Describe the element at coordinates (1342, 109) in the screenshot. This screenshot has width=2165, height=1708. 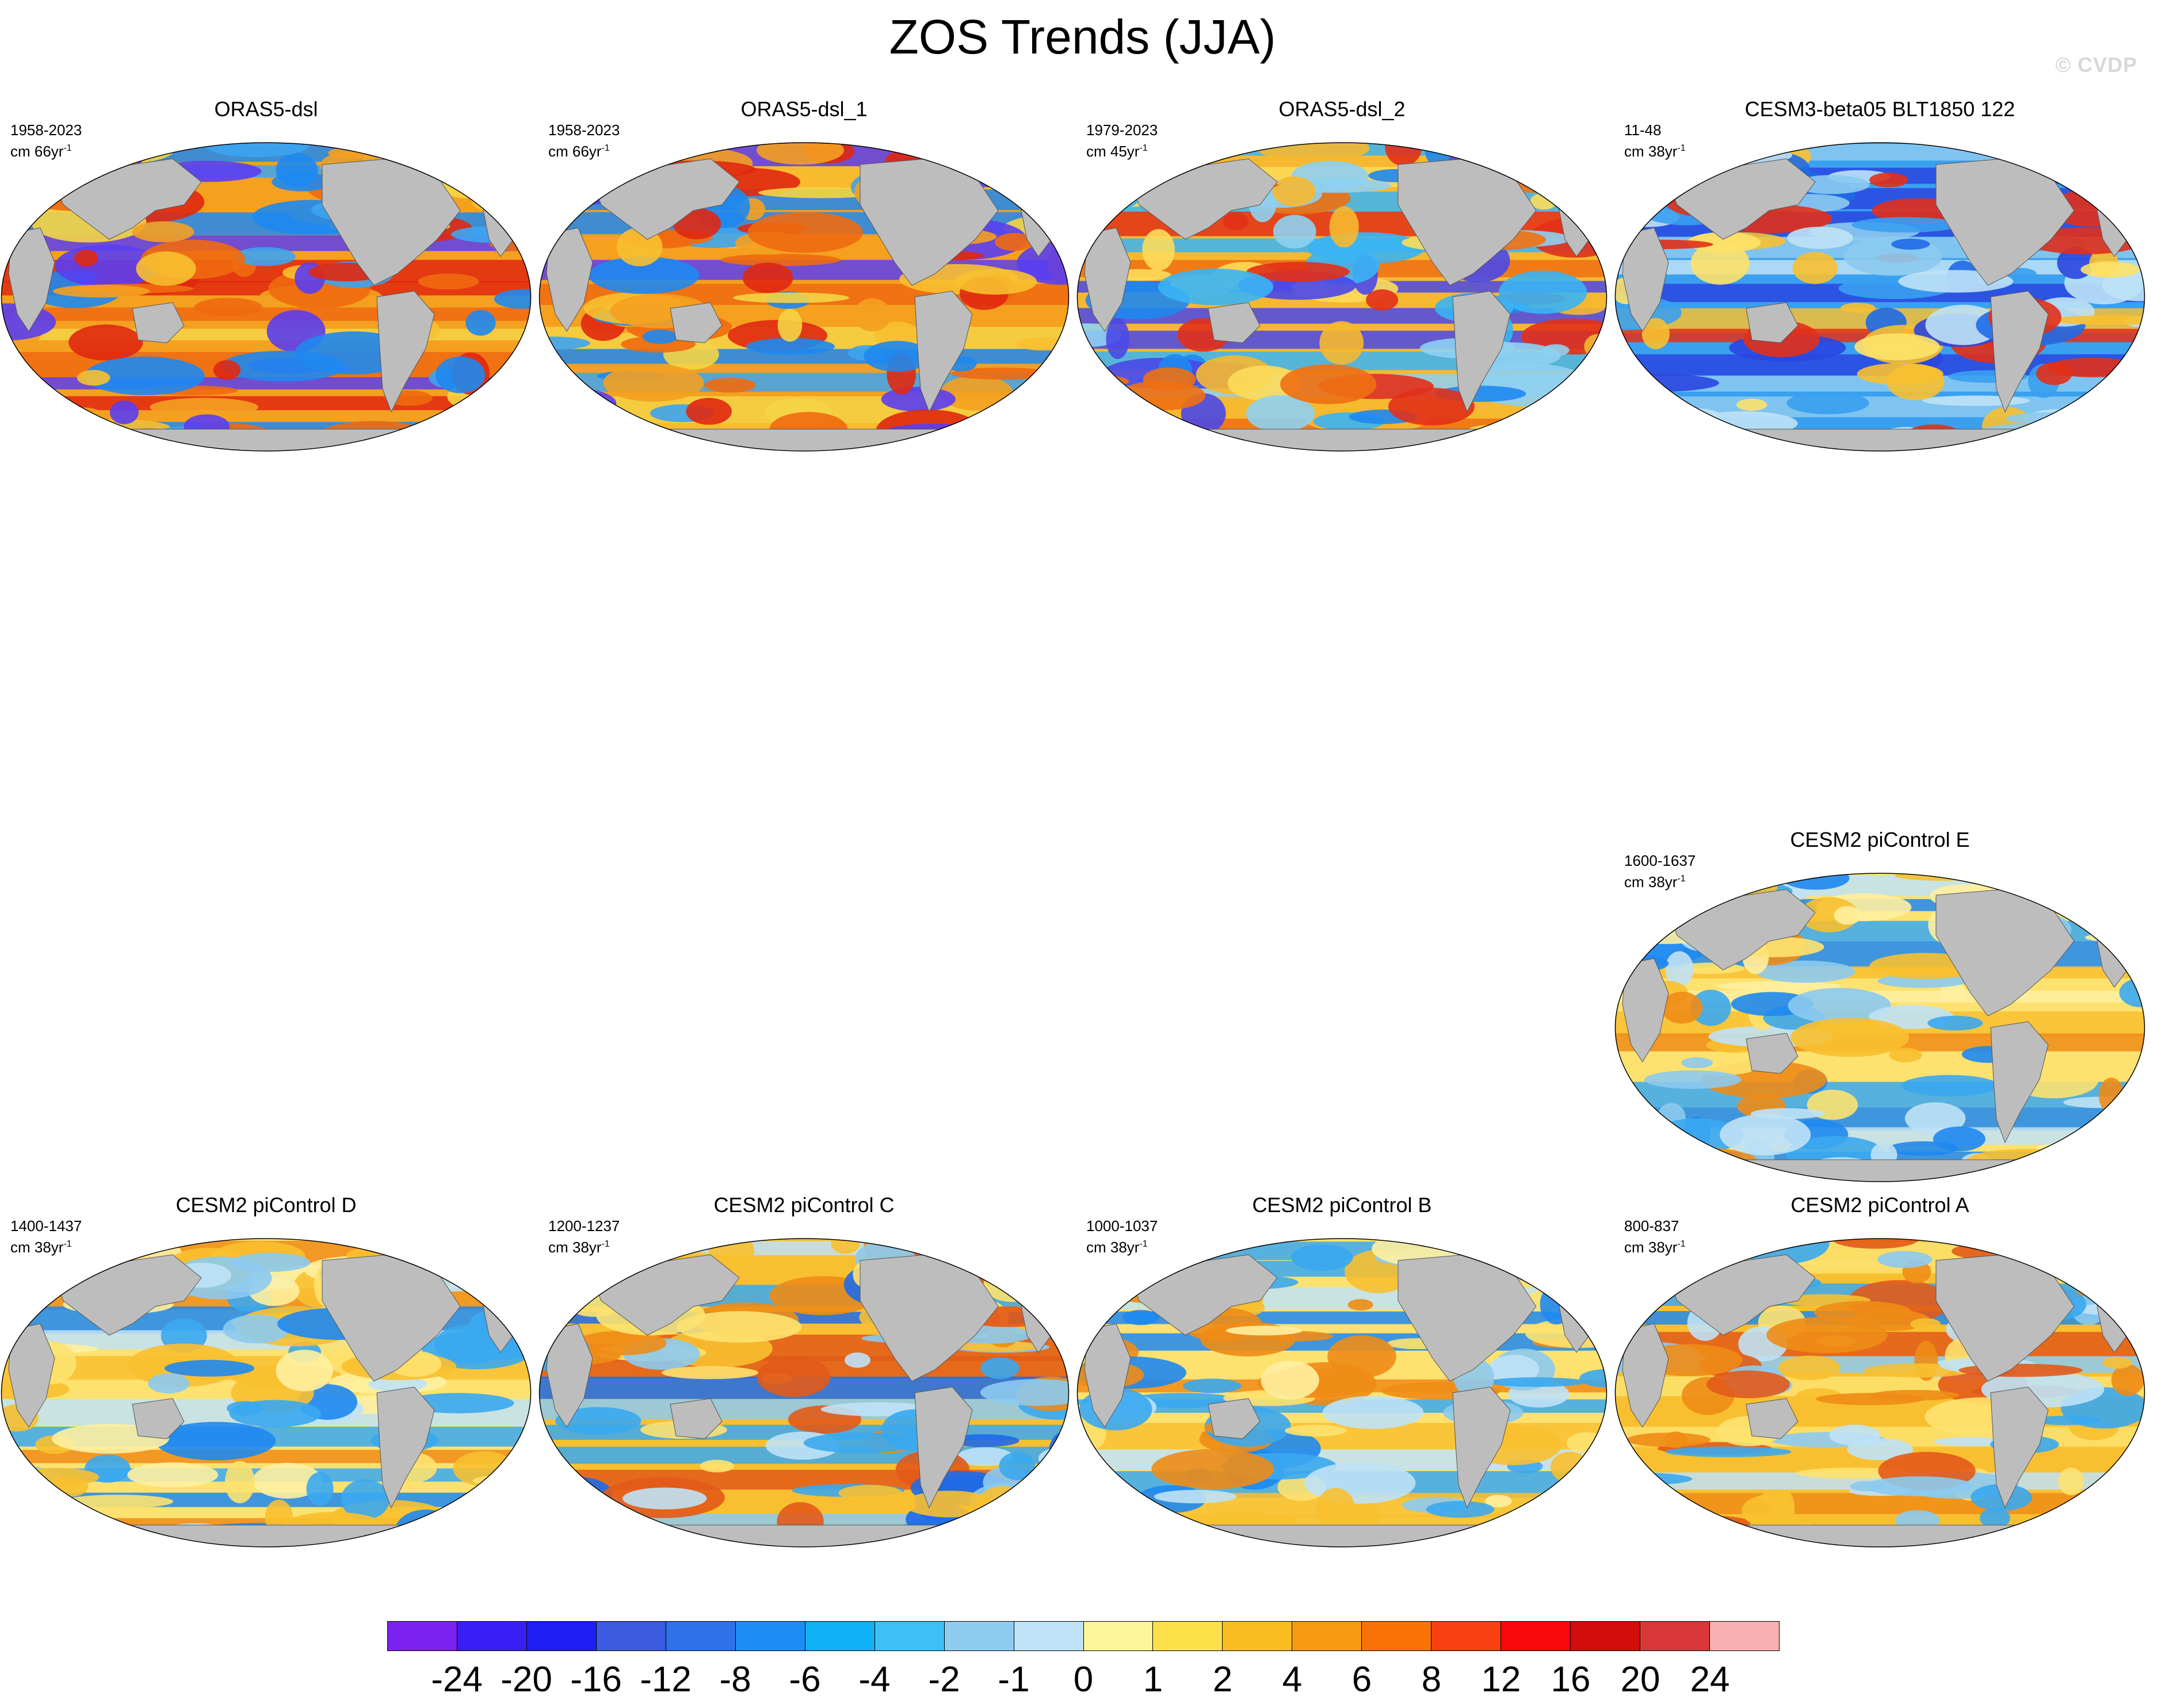
I see `panel-title: ORAS5-dsl_2` at that location.